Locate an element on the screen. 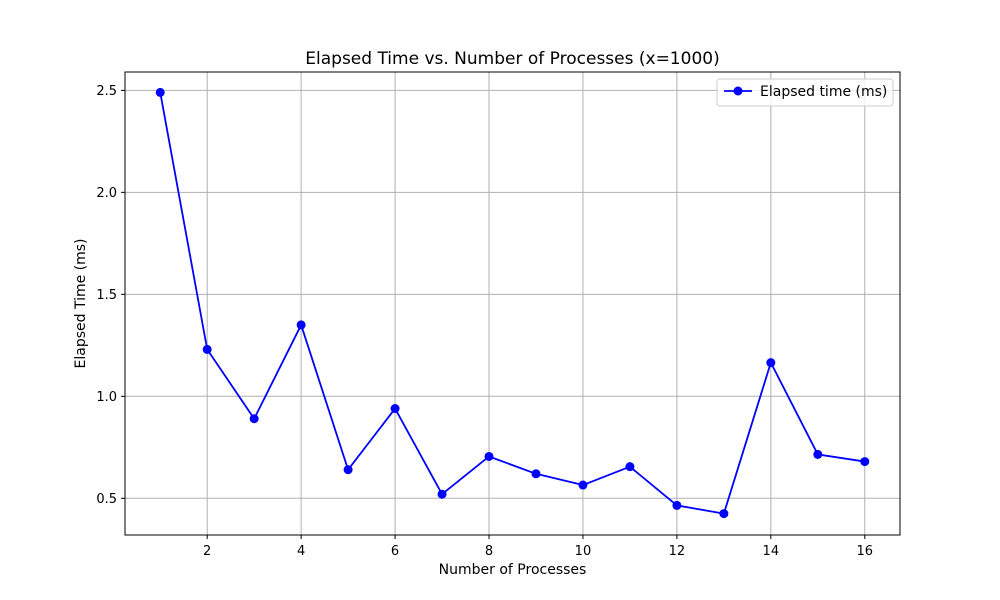 The width and height of the screenshot is (1000, 600). legend-box is located at coordinates (805, 92).